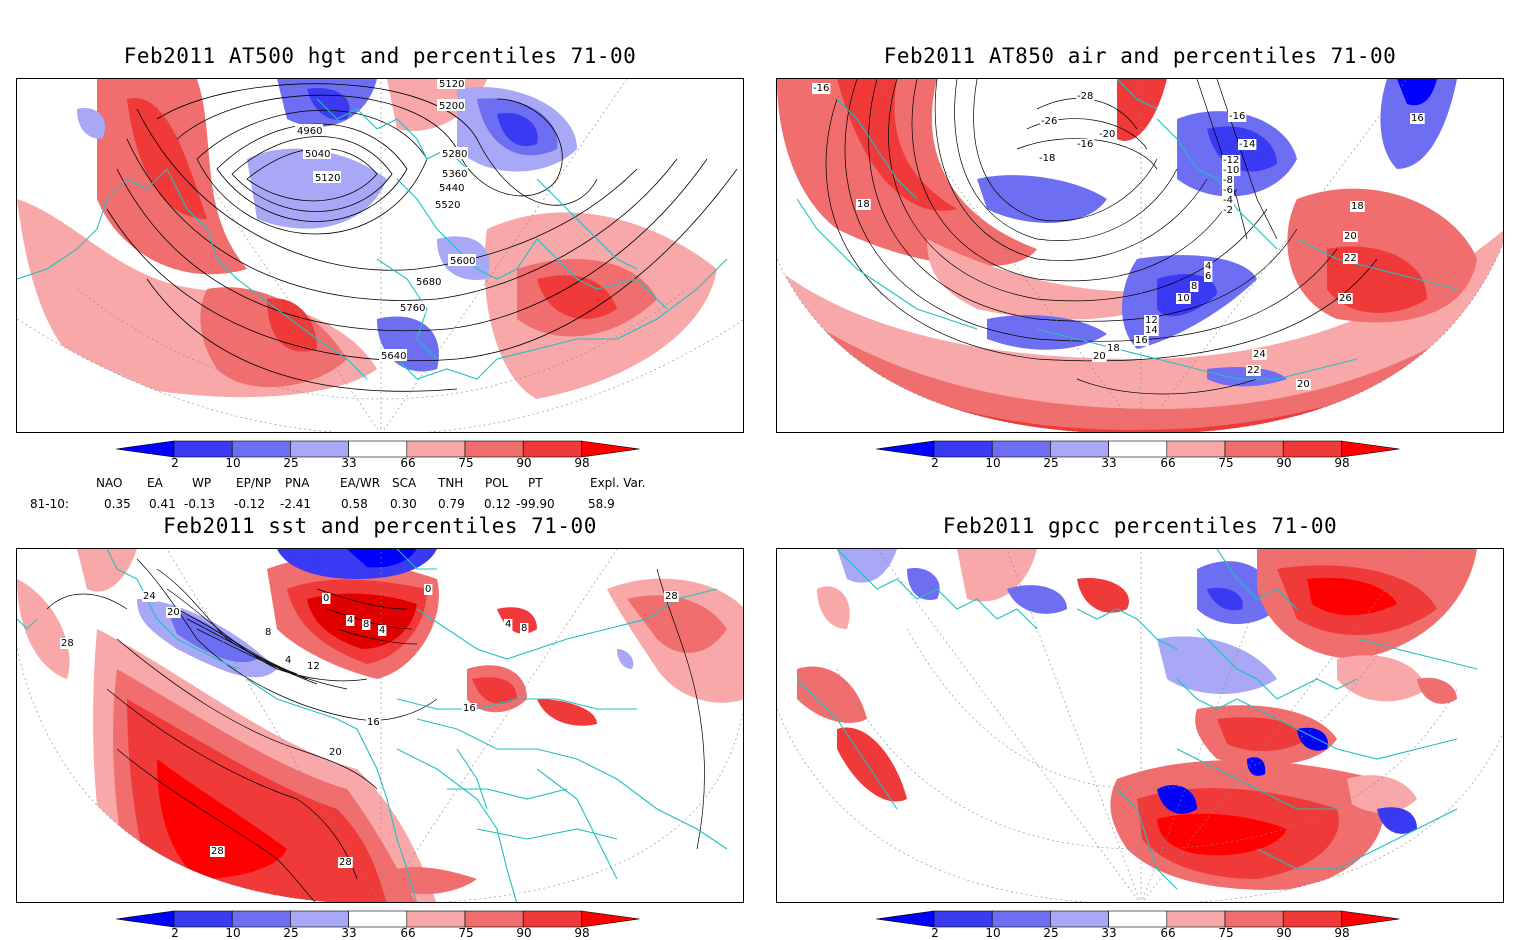 This screenshot has width=1520, height=940. Describe the element at coordinates (1140, 56) in the screenshot. I see `panel2-title: Feb2011 AT850 air and percentiles 71-00` at that location.